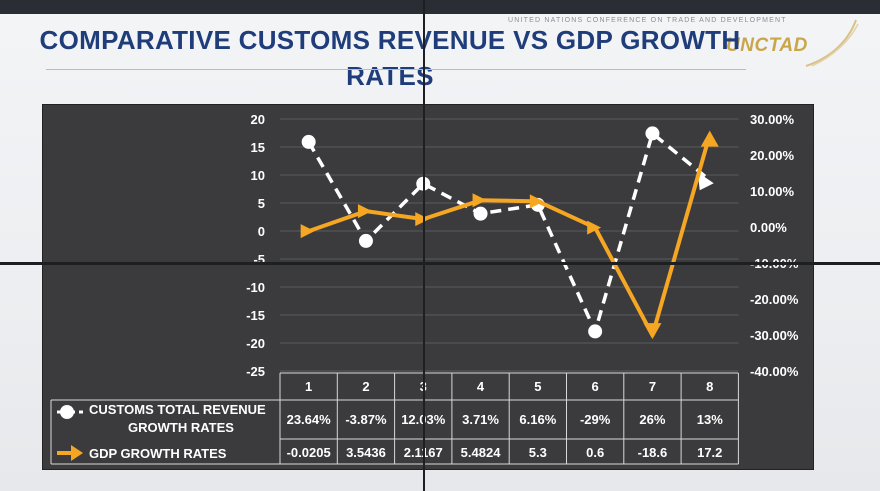  I want to click on left-tick-label: 15, so click(258, 147).